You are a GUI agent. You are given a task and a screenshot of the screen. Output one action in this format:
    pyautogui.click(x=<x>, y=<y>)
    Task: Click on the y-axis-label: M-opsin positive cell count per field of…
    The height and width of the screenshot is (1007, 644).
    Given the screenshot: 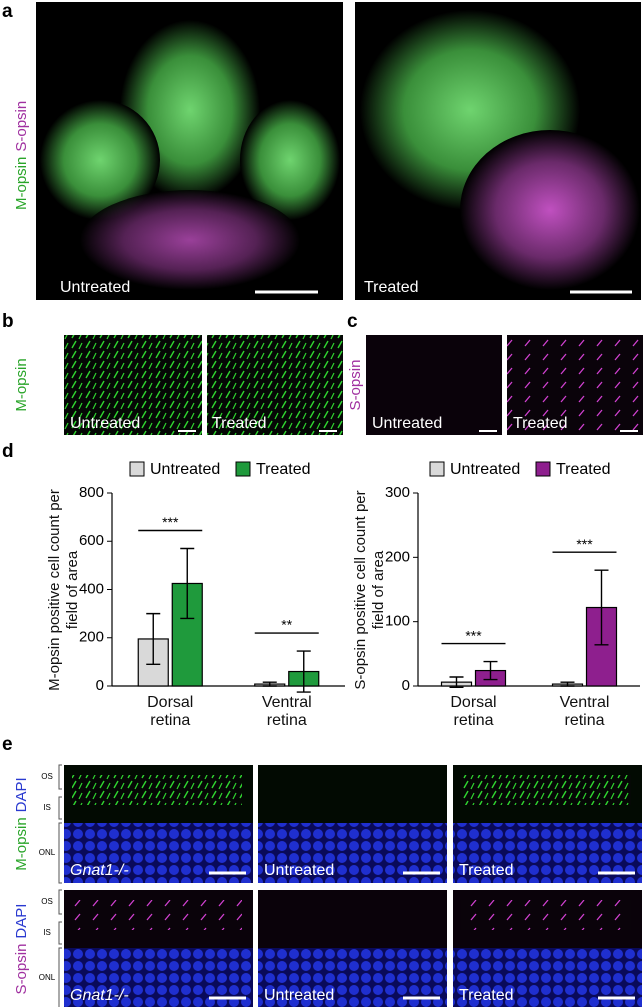 What is the action you would take?
    pyautogui.click(x=63, y=589)
    